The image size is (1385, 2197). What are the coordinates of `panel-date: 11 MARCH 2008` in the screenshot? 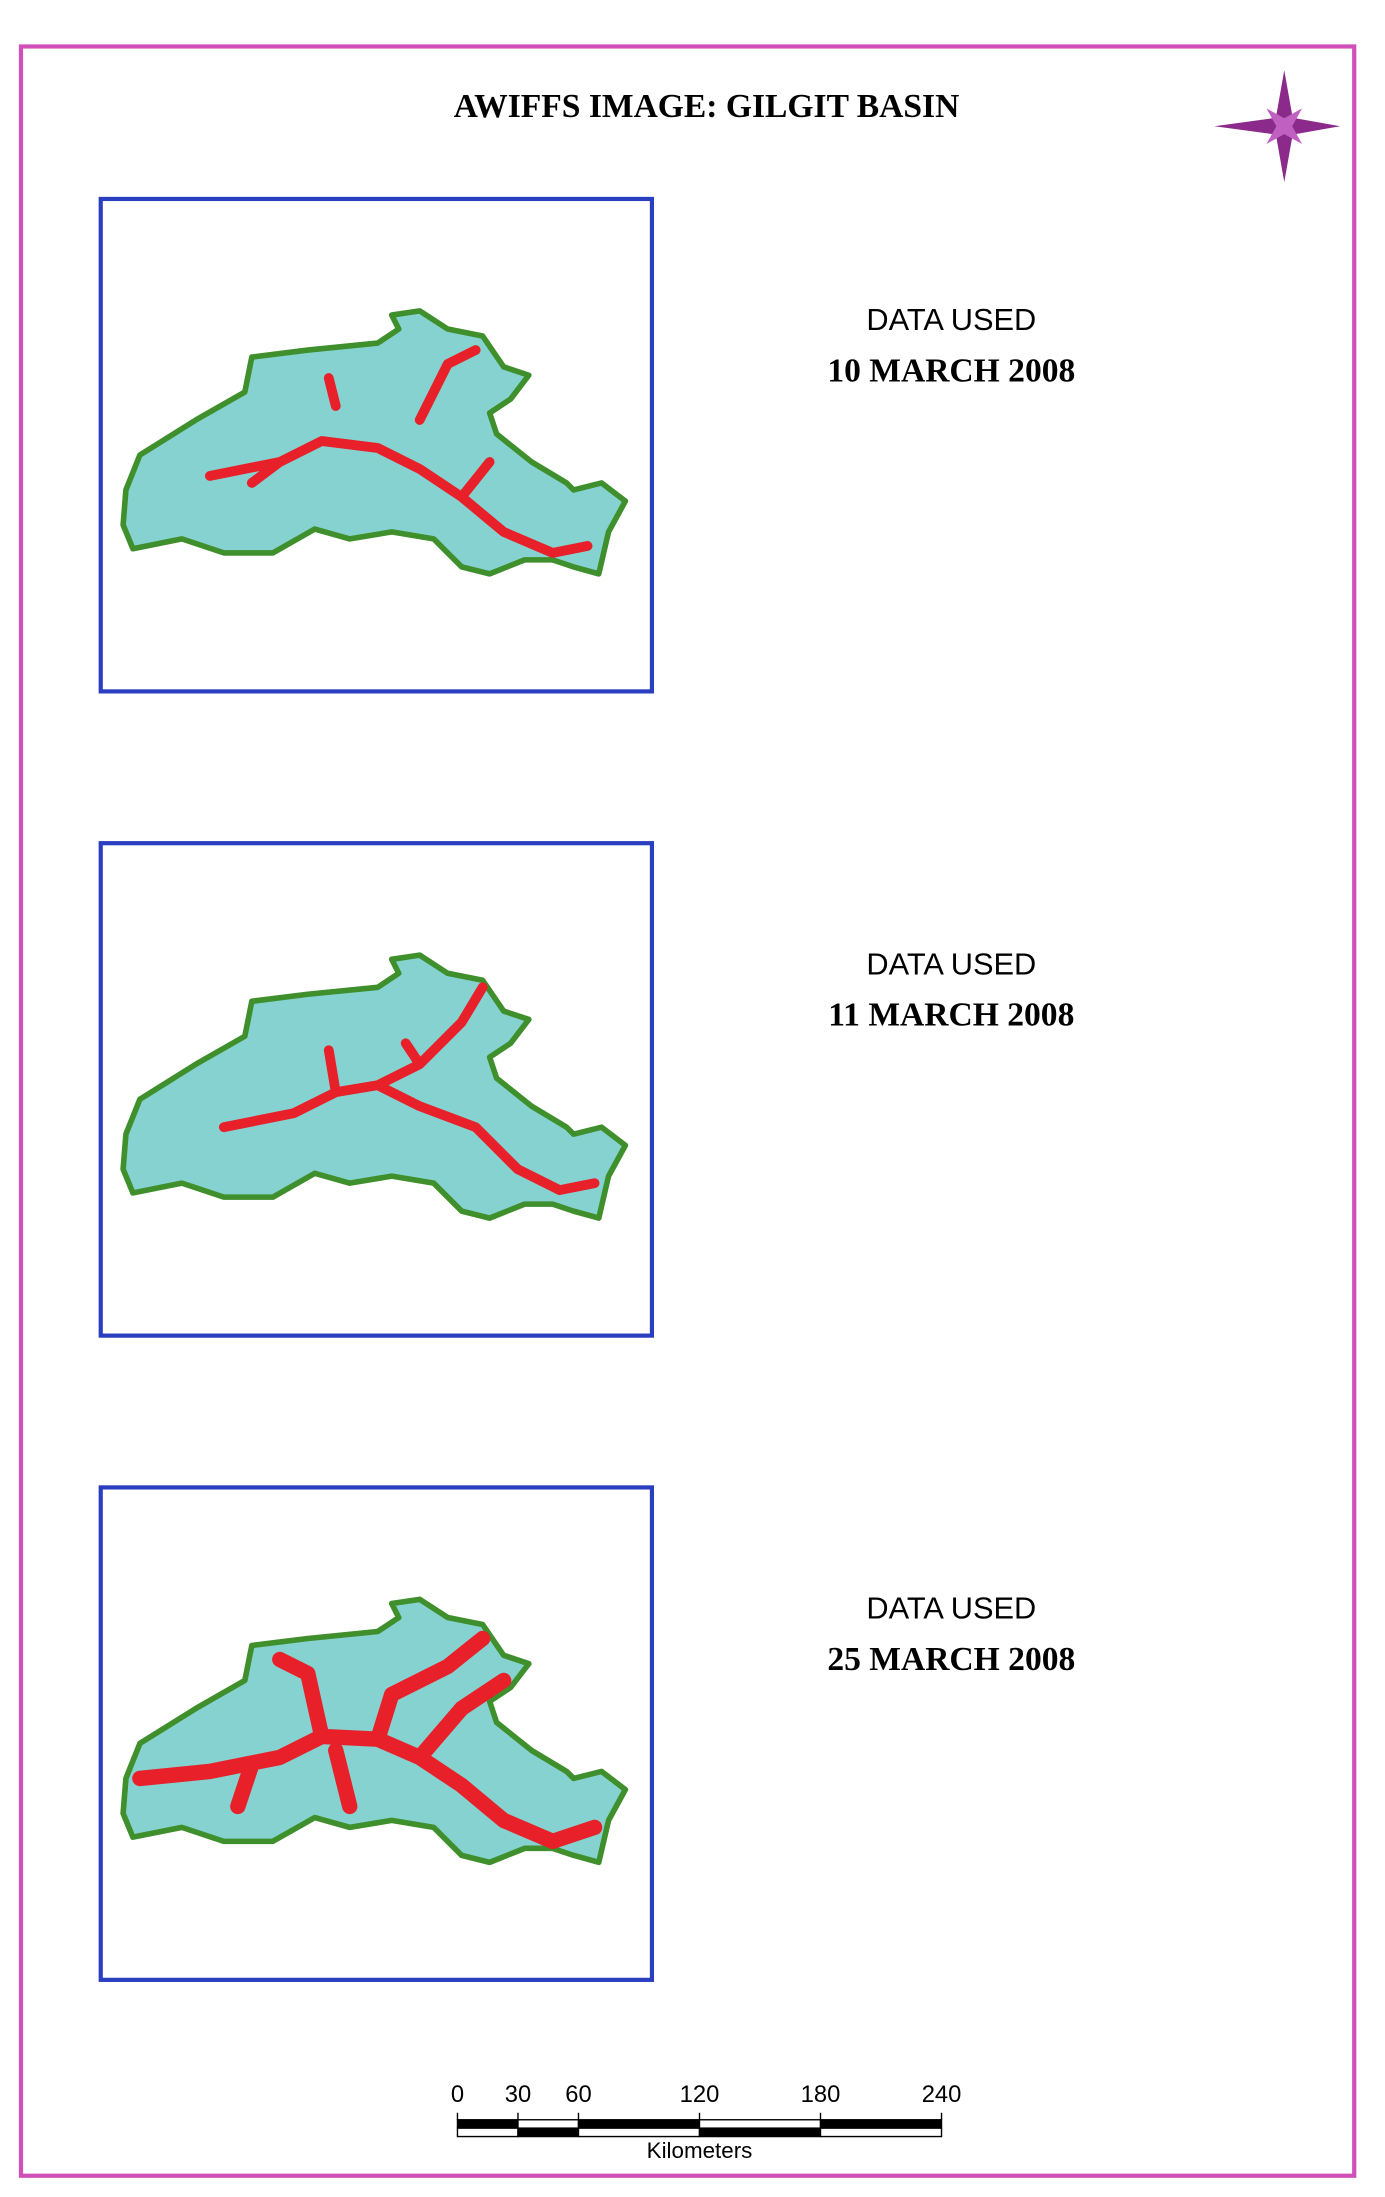 It's located at (951, 1015).